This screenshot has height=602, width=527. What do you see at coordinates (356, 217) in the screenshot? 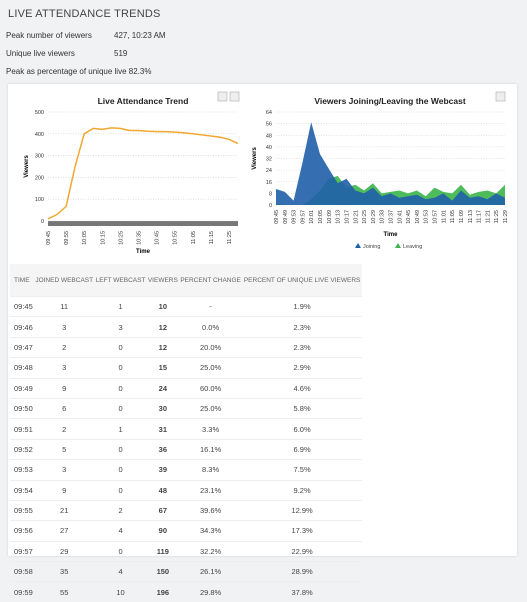
I see `x-tick-label: 10:21` at bounding box center [356, 217].